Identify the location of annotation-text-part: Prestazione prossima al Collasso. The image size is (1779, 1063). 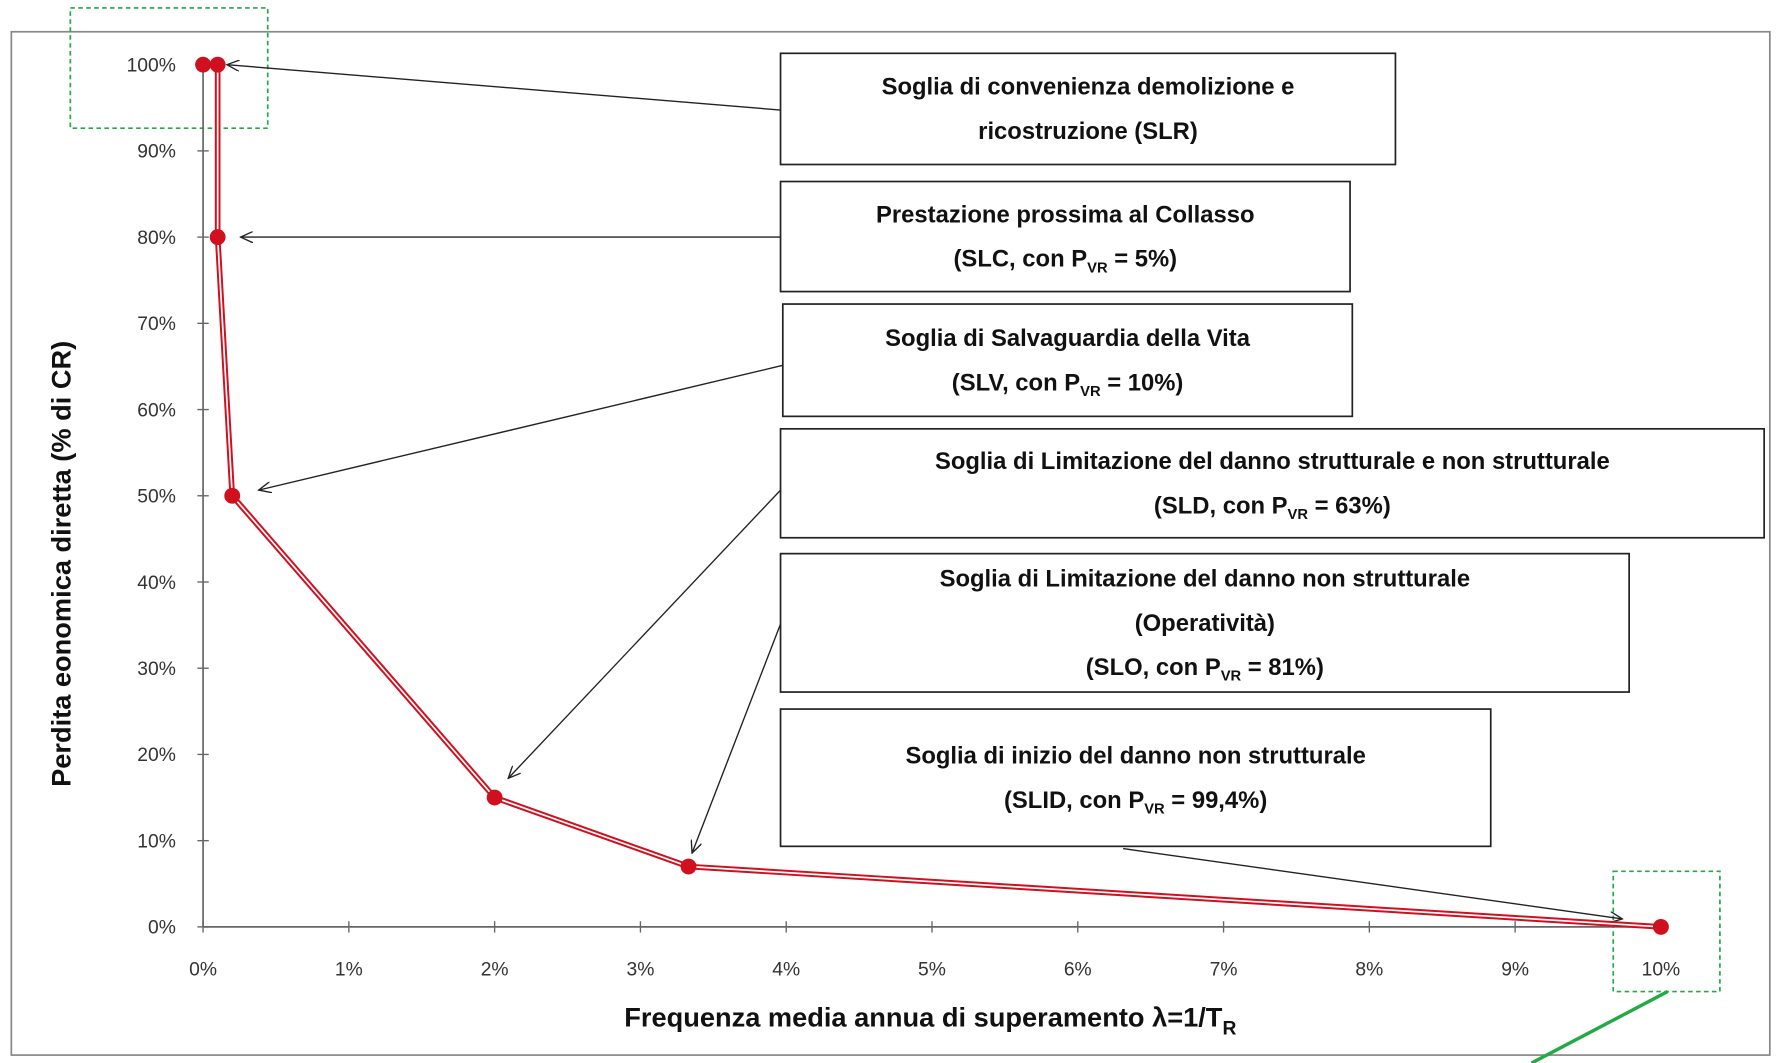
(1065, 214).